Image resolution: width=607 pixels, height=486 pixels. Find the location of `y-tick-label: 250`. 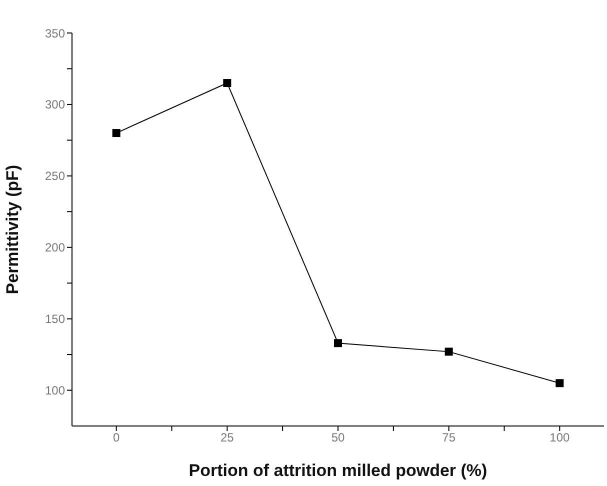

y-tick-label: 250 is located at coordinates (55, 176).